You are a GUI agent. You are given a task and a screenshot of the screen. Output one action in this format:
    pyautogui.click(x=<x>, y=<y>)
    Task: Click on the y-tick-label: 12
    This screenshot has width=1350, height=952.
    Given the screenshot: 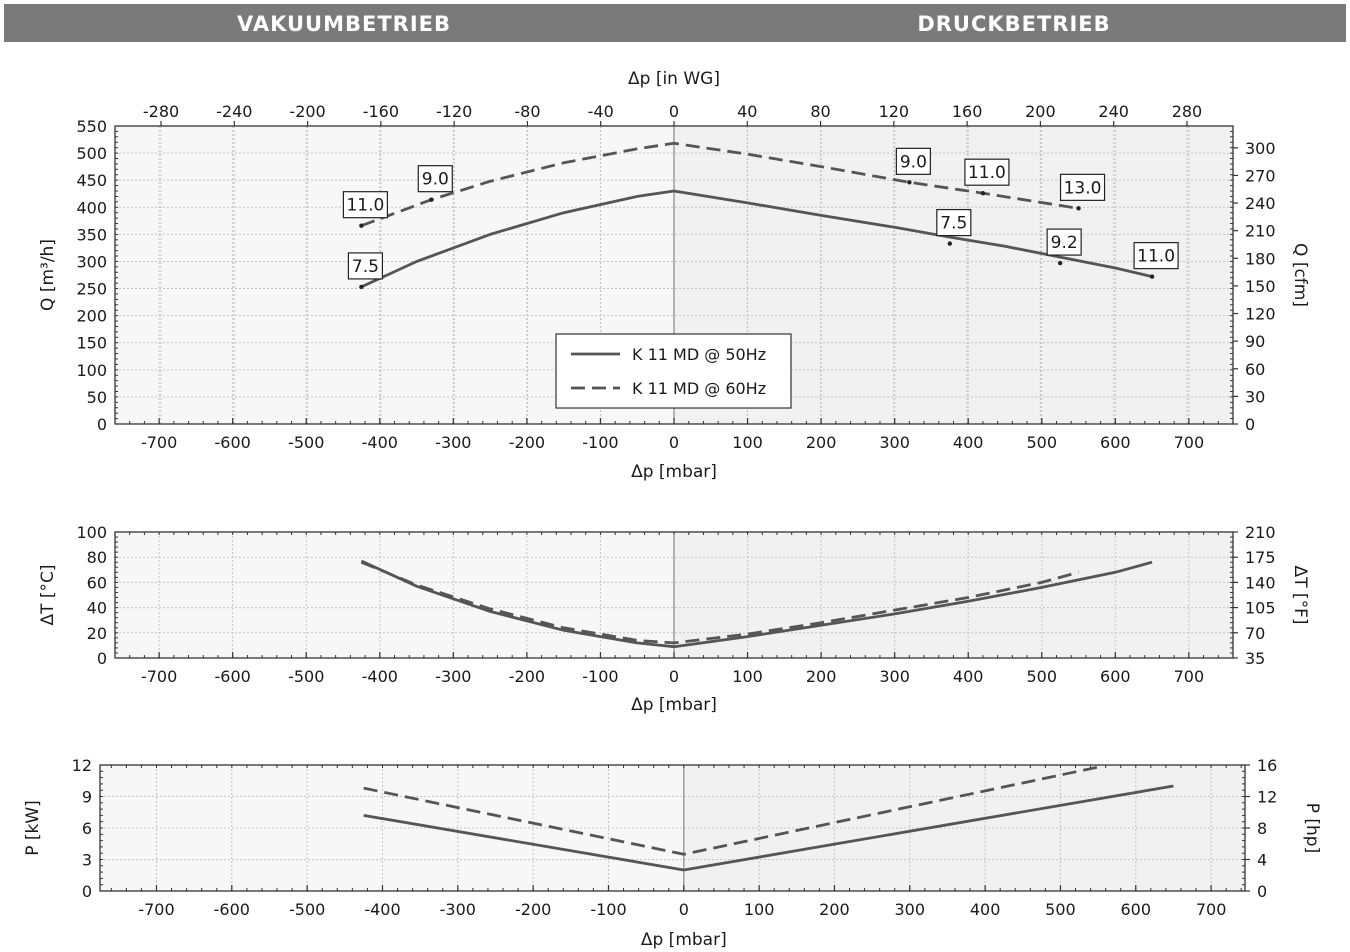 What is the action you would take?
    pyautogui.click(x=82, y=765)
    